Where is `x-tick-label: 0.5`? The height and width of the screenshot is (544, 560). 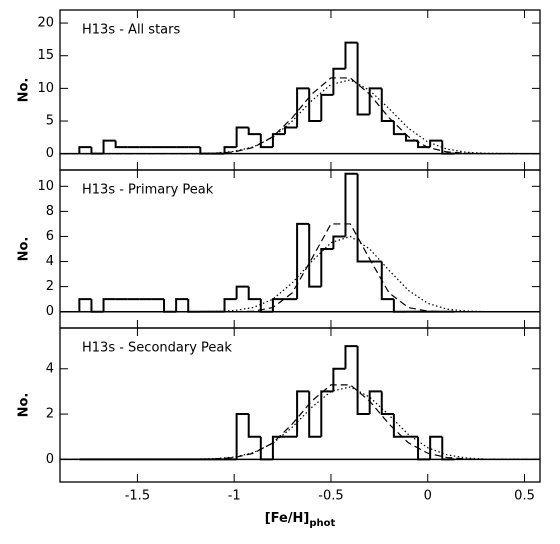 x-tick-label: 0.5 is located at coordinates (524, 496).